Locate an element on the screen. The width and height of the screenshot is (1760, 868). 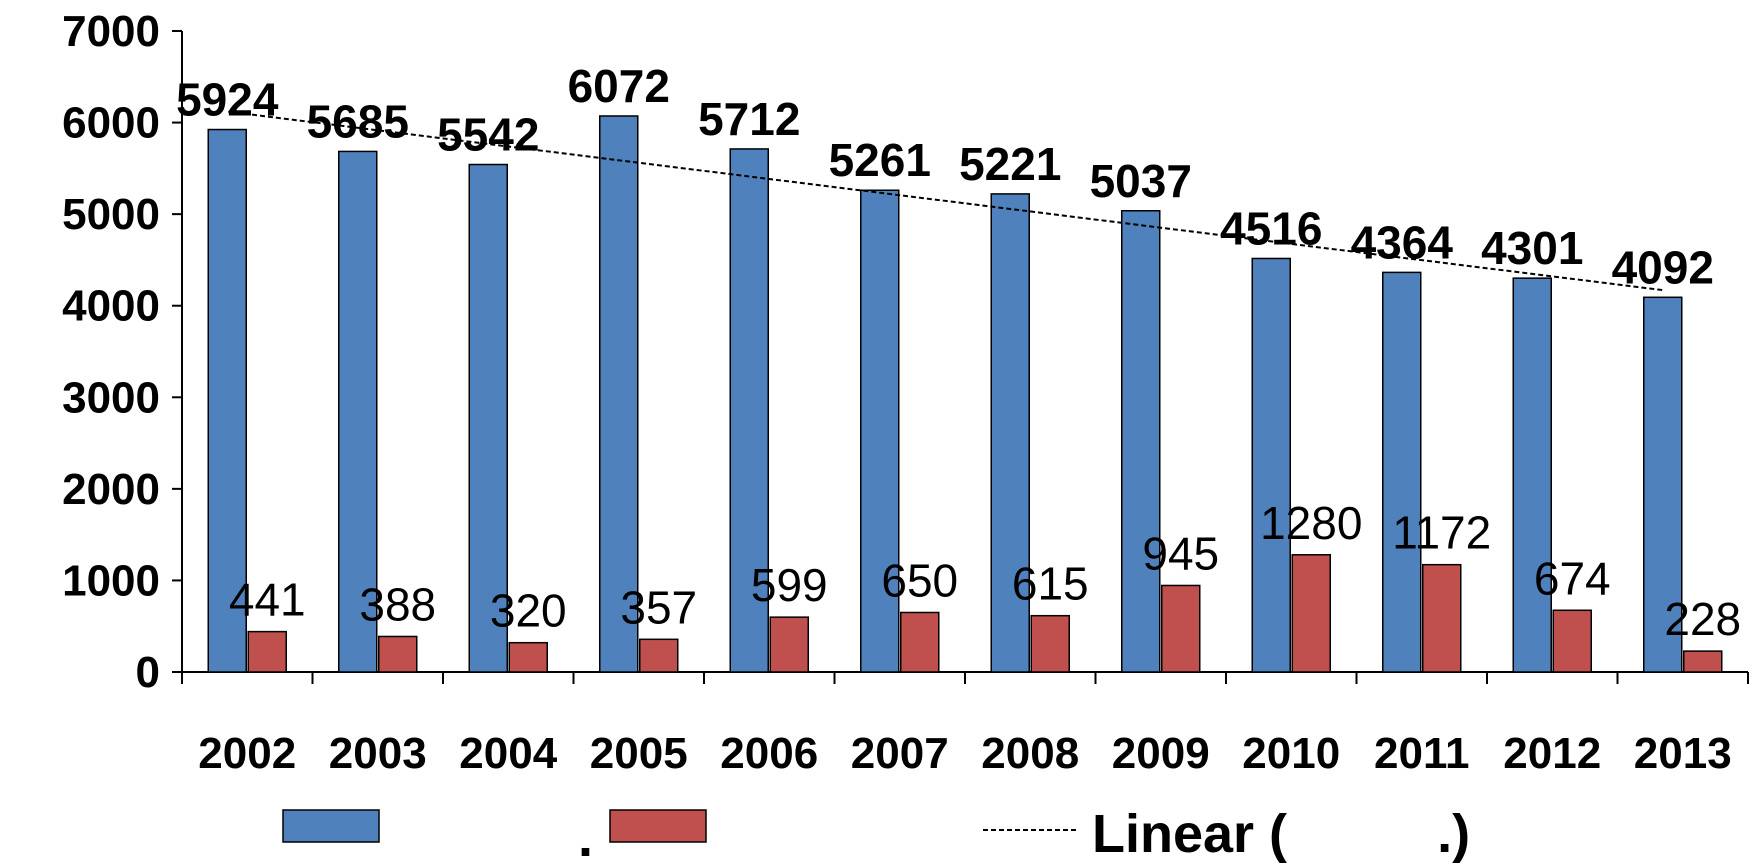
data-label-series-1: 5261 is located at coordinates (880, 160).